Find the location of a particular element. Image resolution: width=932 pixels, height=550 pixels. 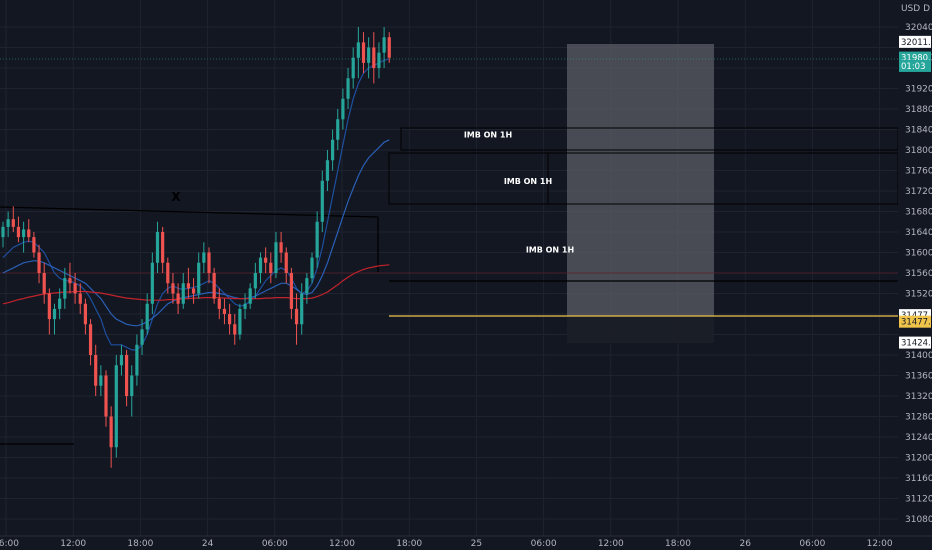

y-tick-label: 31560.0 is located at coordinates (918, 274).